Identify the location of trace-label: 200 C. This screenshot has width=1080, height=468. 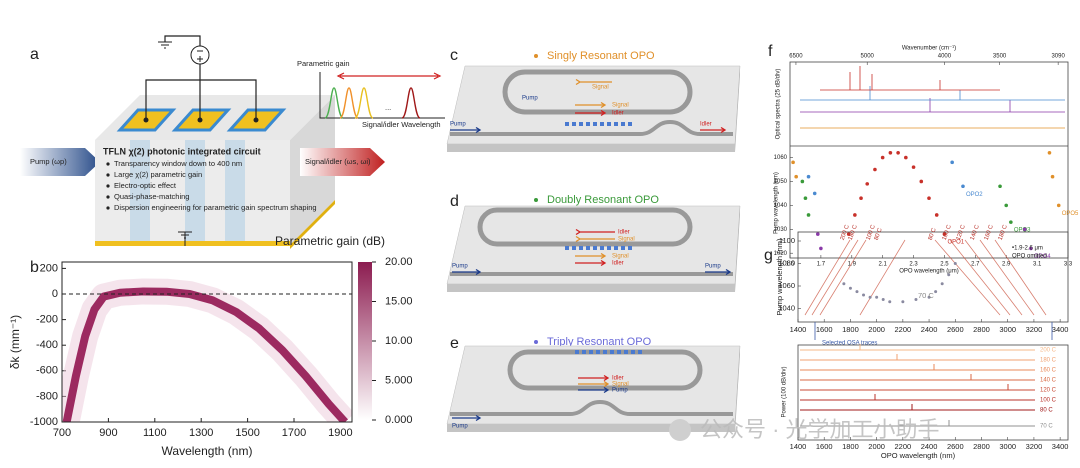
(1048, 351).